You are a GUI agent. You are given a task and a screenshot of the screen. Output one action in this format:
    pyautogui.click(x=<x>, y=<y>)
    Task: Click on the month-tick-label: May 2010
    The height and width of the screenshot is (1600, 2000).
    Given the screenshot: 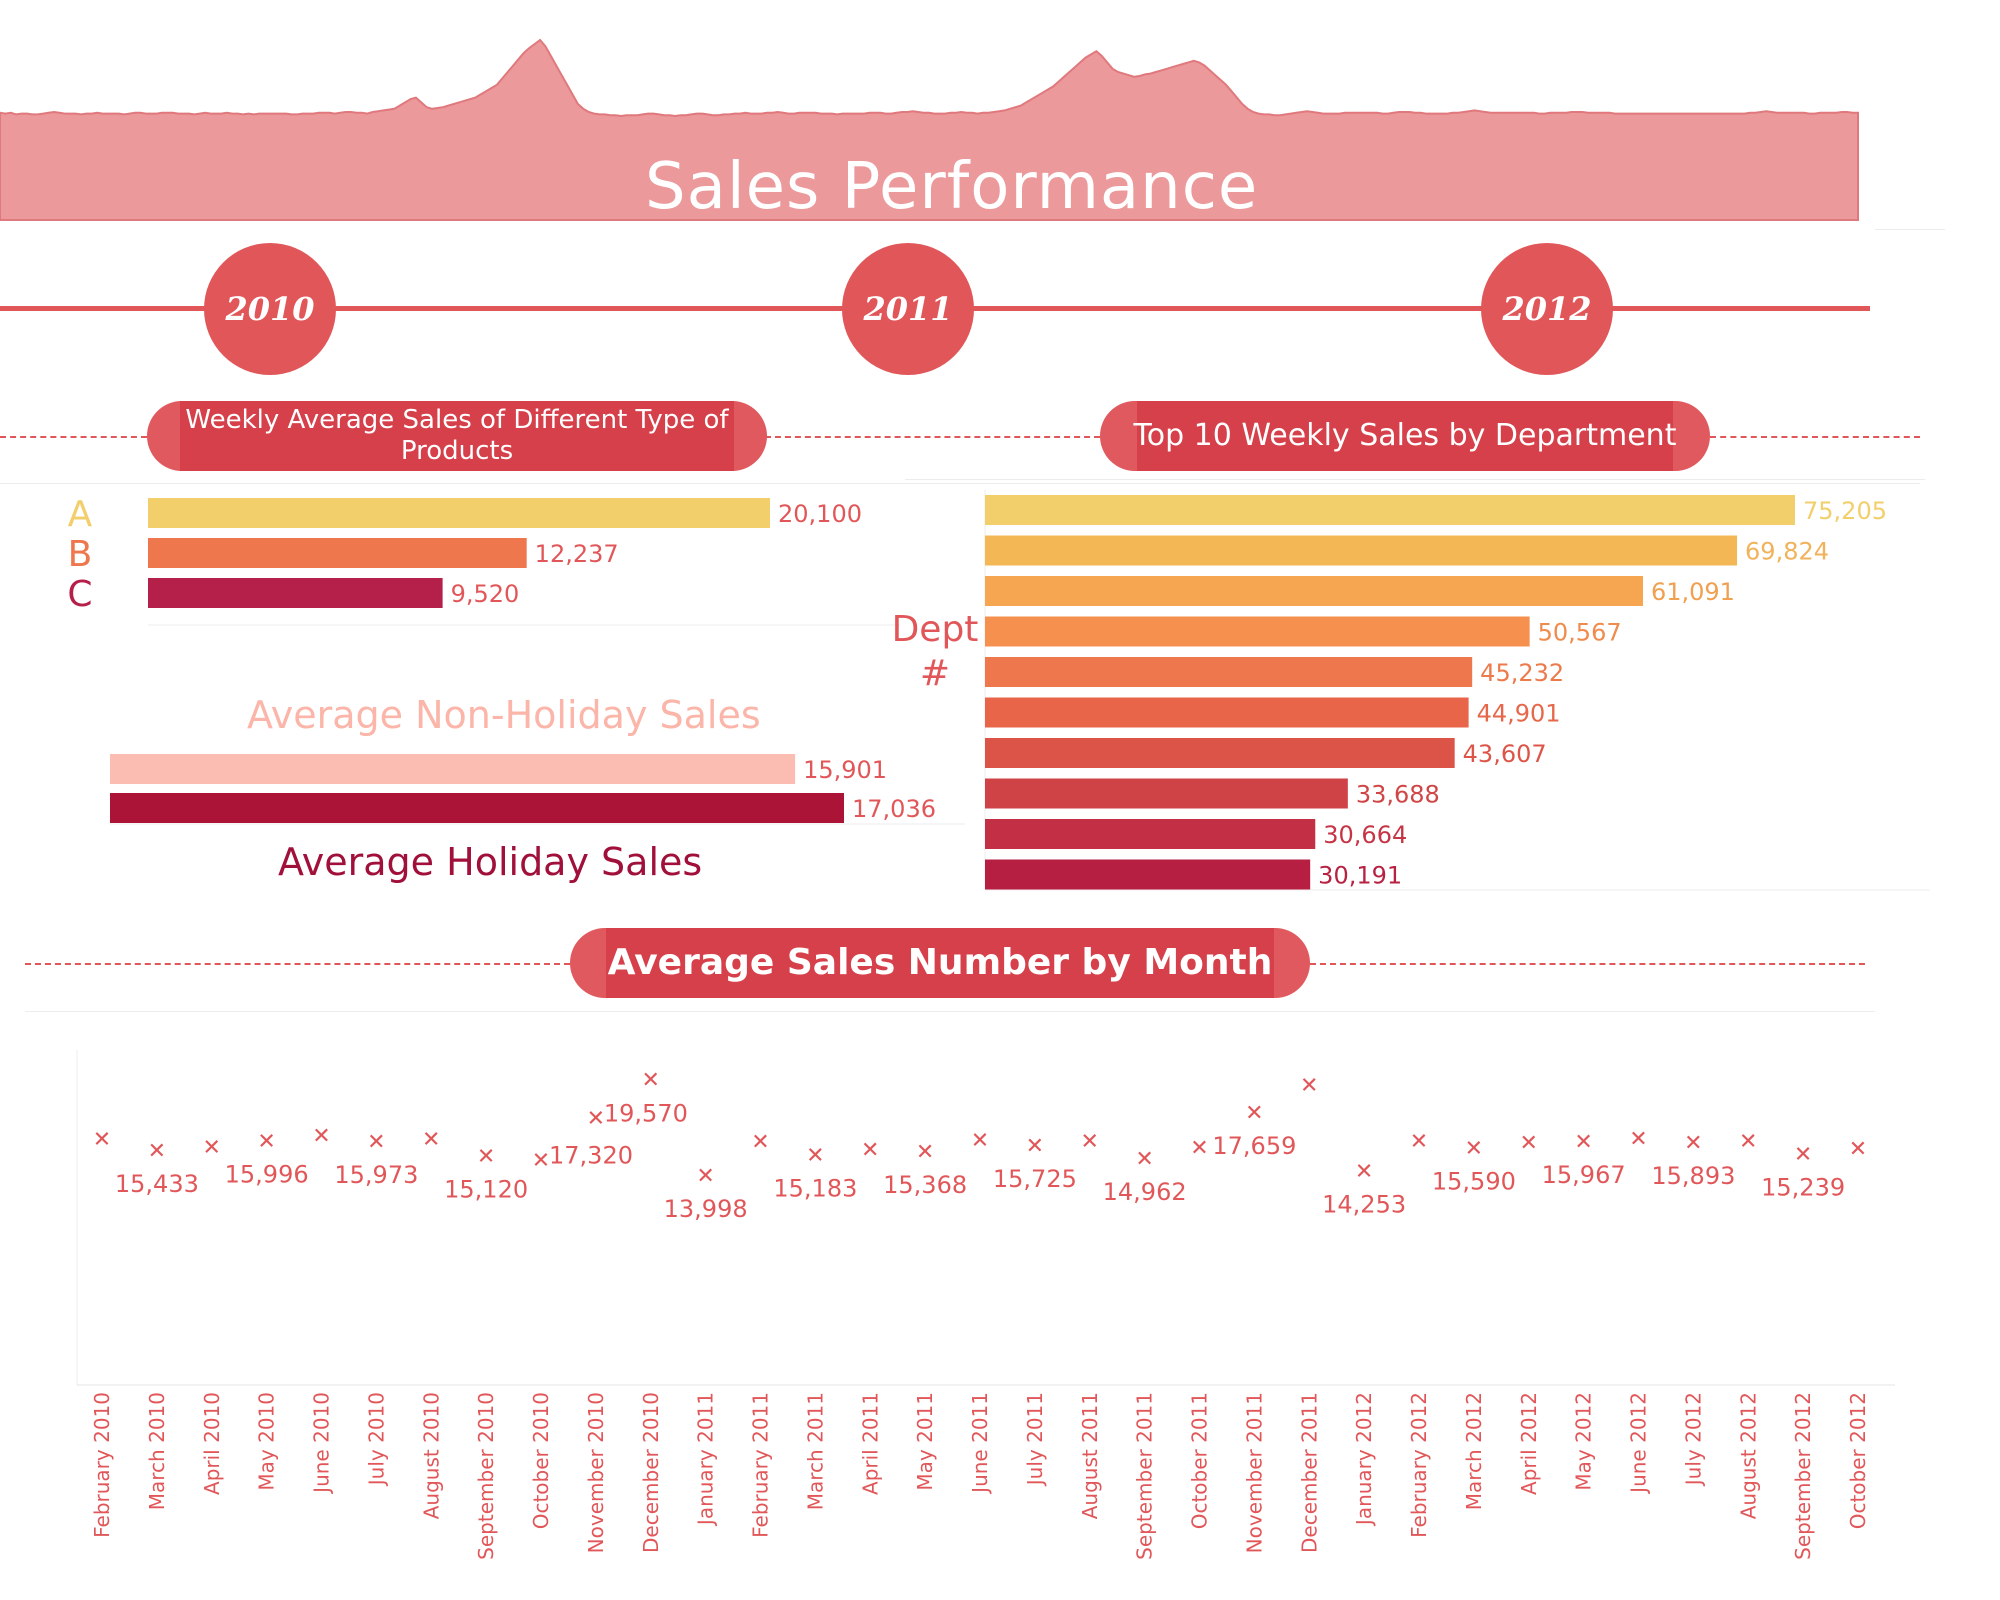 What is the action you would take?
    pyautogui.click(x=267, y=1441)
    